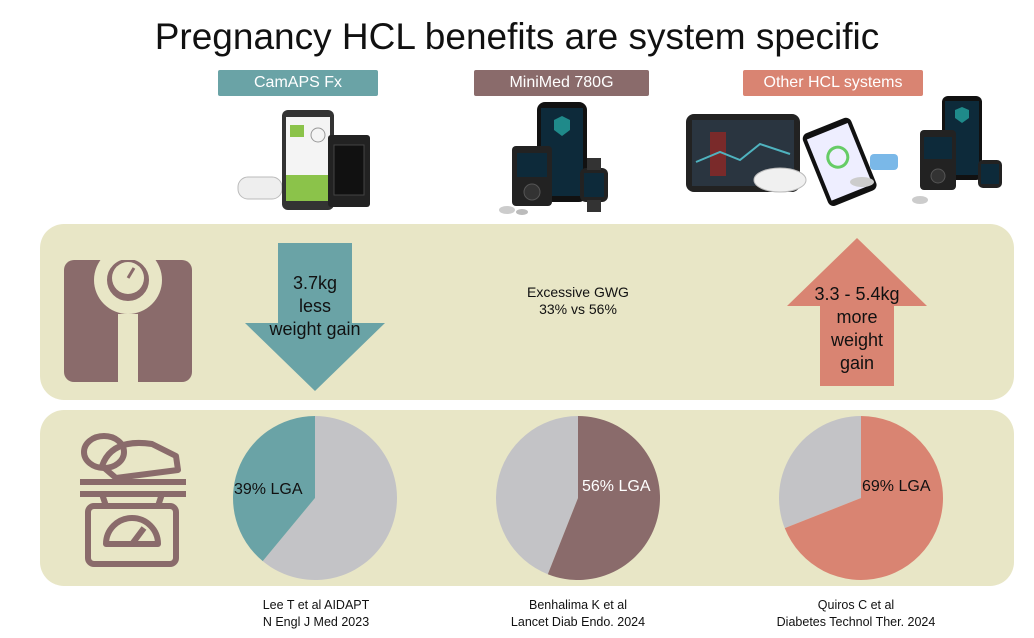 This screenshot has height=638, width=1034. Describe the element at coordinates (856, 622) in the screenshot. I see `citation-other-line2: Diabetes Technol Ther. 2024` at that location.